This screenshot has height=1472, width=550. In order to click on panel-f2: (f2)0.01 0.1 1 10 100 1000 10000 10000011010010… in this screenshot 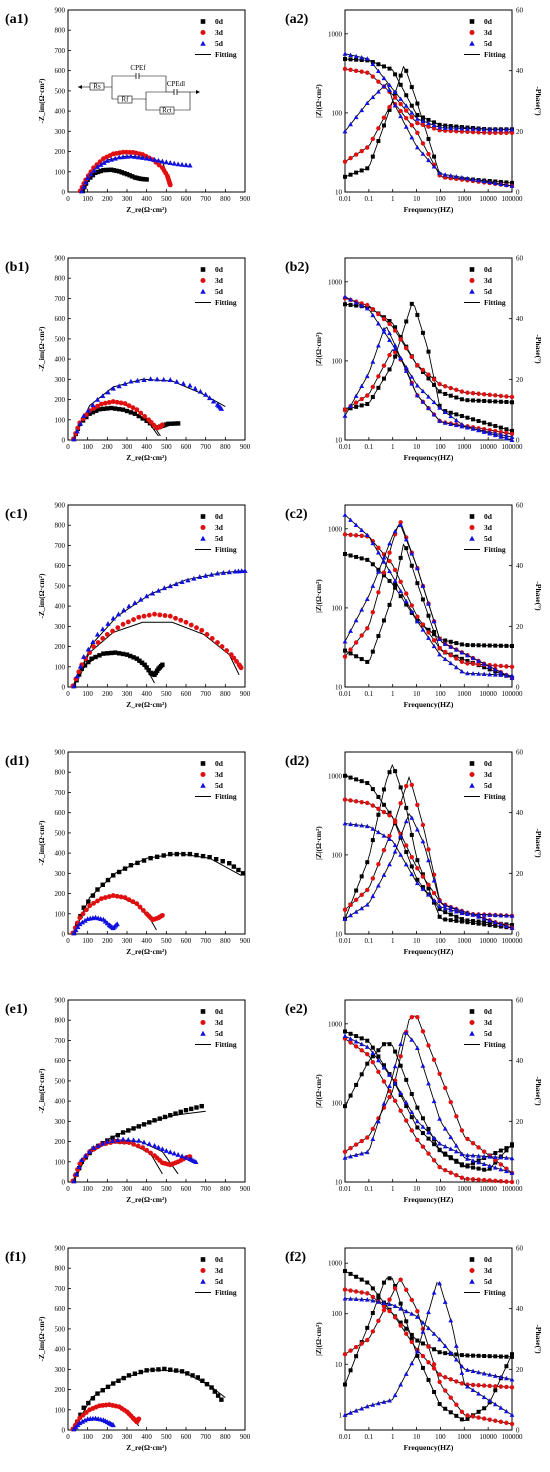, I will do `click(414, 1349)`.